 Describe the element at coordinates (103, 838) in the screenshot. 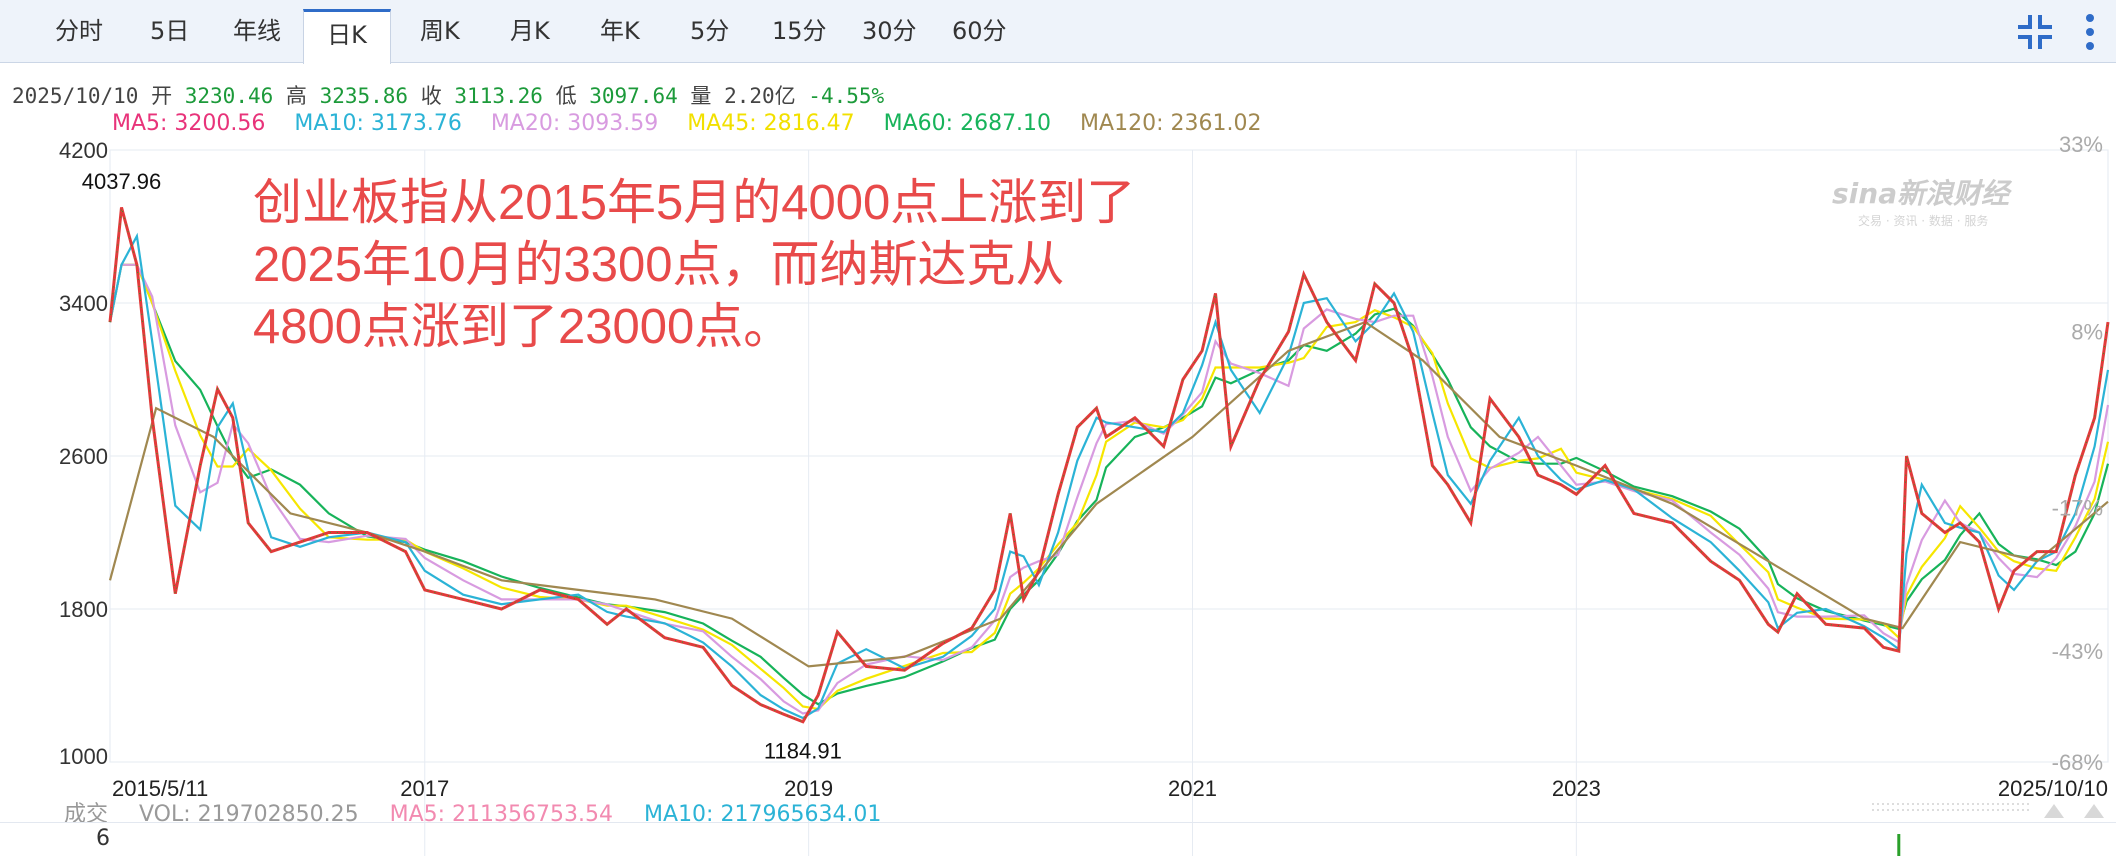

I see `volume-axis-tick: 6` at that location.